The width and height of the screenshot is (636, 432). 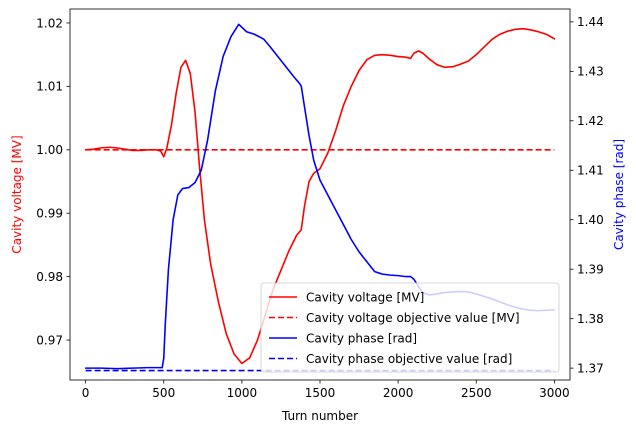 I want to click on y-right-tick-label: 1.39, so click(x=590, y=269).